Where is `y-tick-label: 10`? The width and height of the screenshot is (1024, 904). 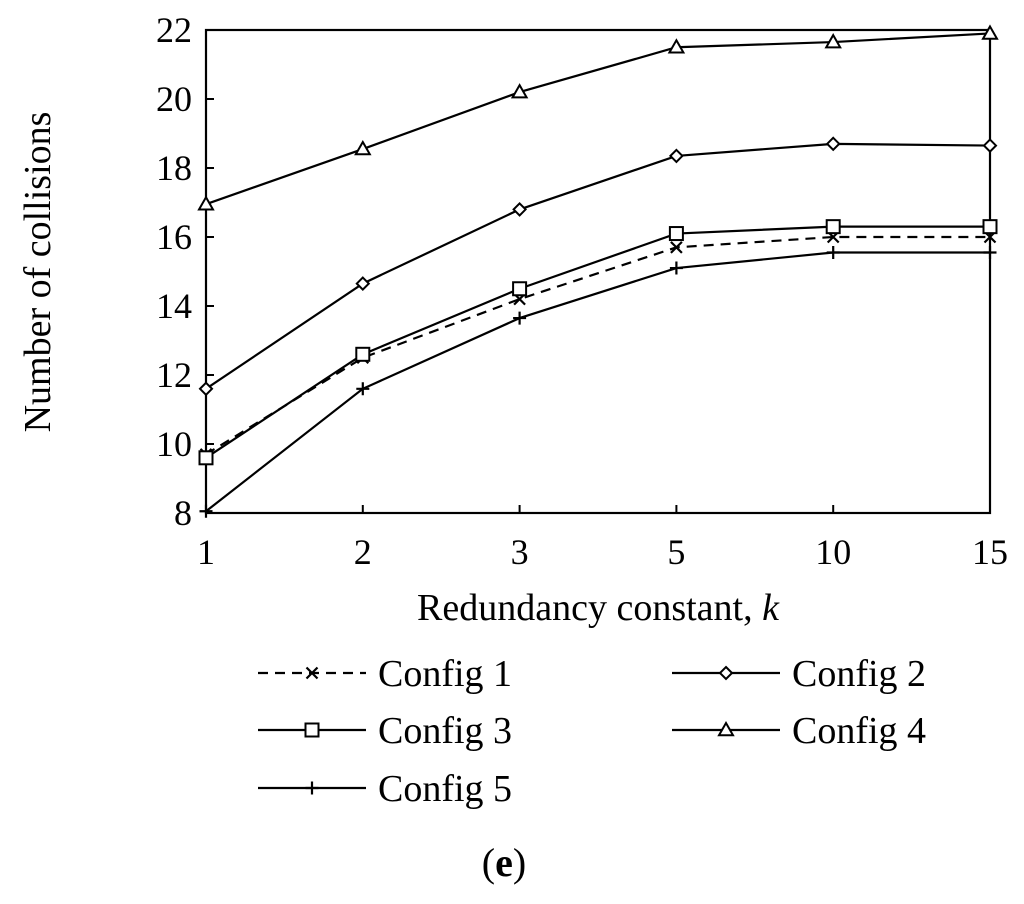 y-tick-label: 10 is located at coordinates (174, 444).